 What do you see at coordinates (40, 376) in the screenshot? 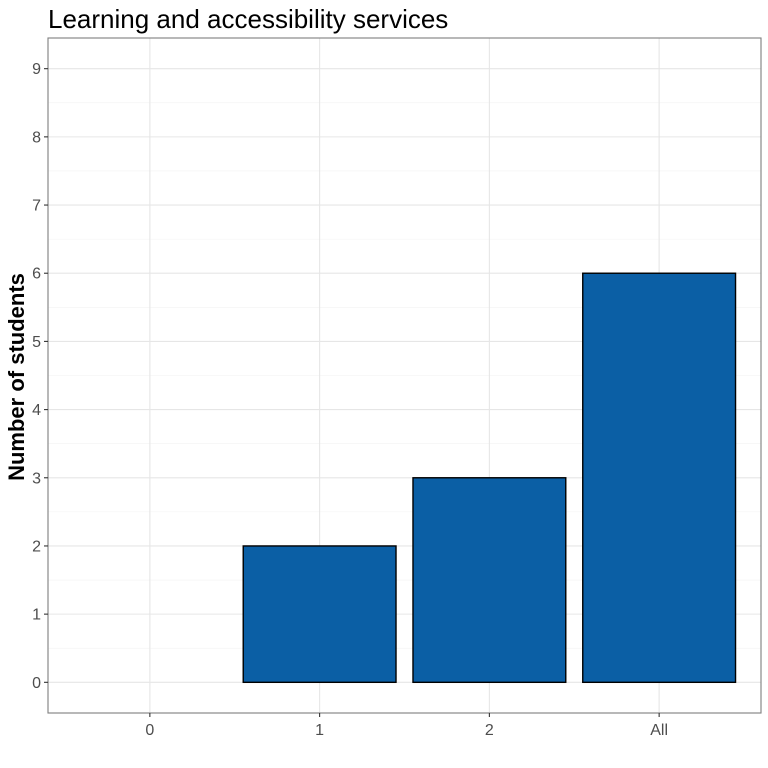
I see `y-axis-ticks: 0 1 2 3 4 5 6 7 8 9` at bounding box center [40, 376].